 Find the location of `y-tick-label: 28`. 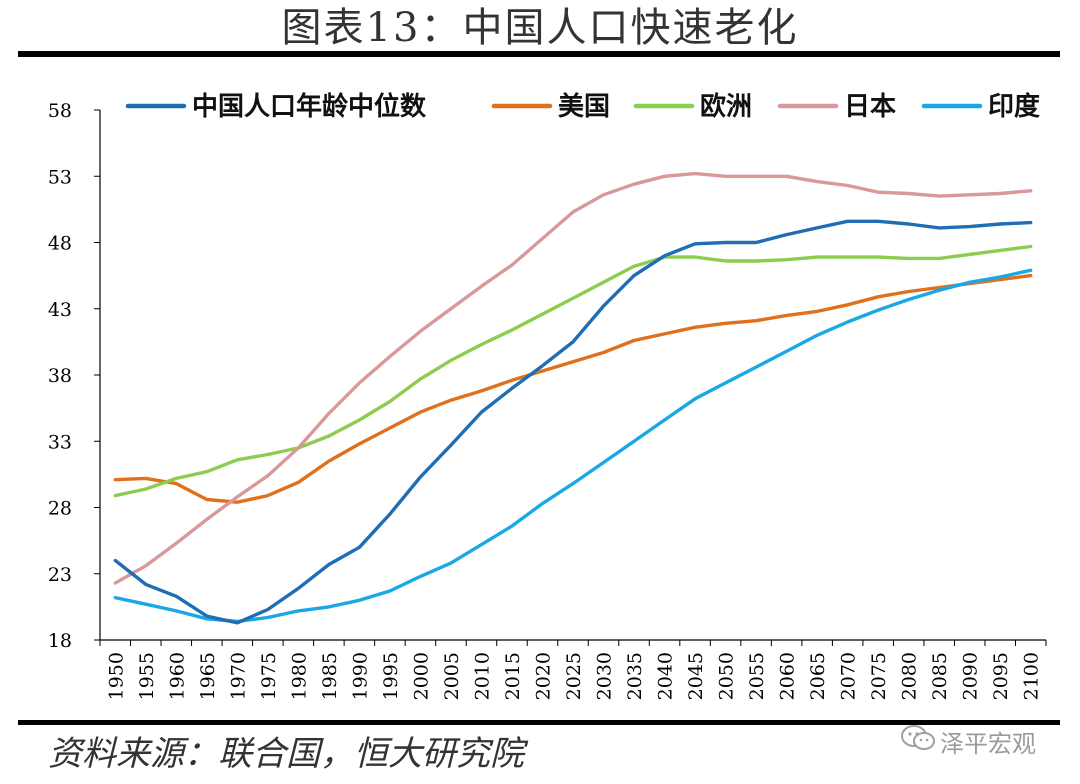

y-tick-label: 28 is located at coordinates (60, 509).